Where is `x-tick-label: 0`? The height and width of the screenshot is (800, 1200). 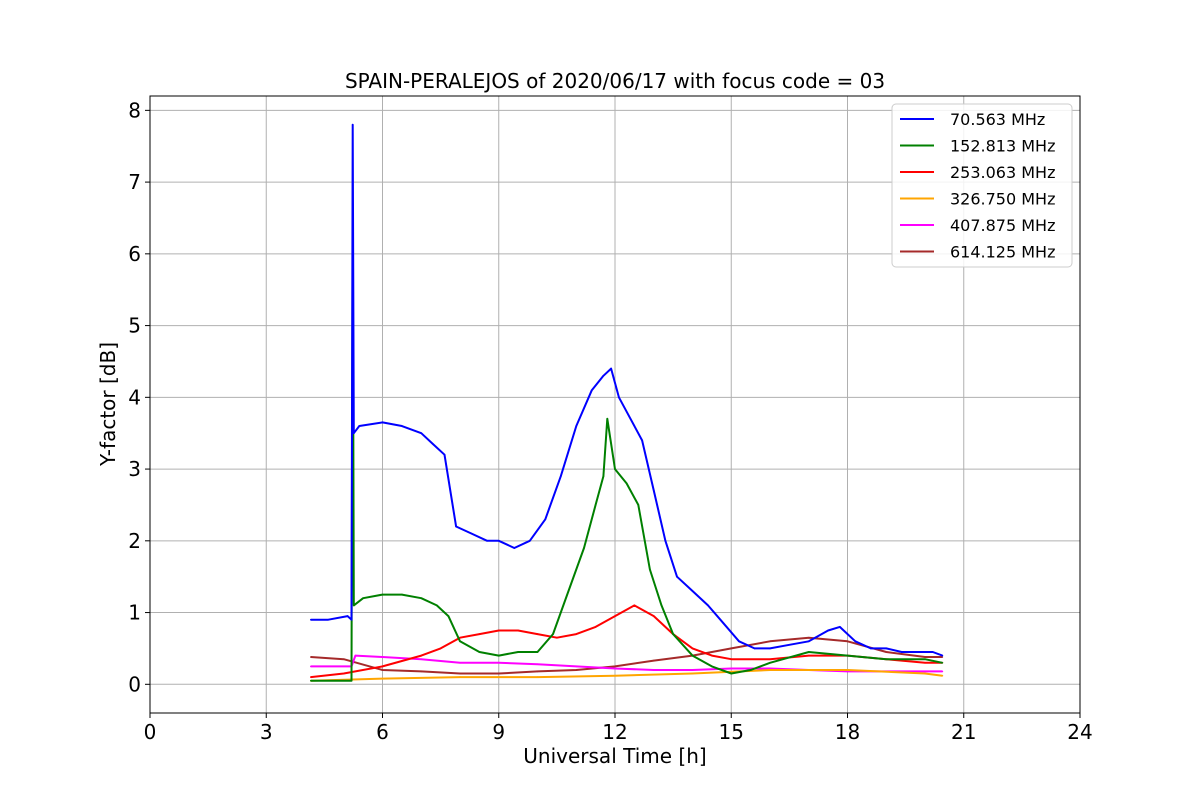 x-tick-label: 0 is located at coordinates (150, 732).